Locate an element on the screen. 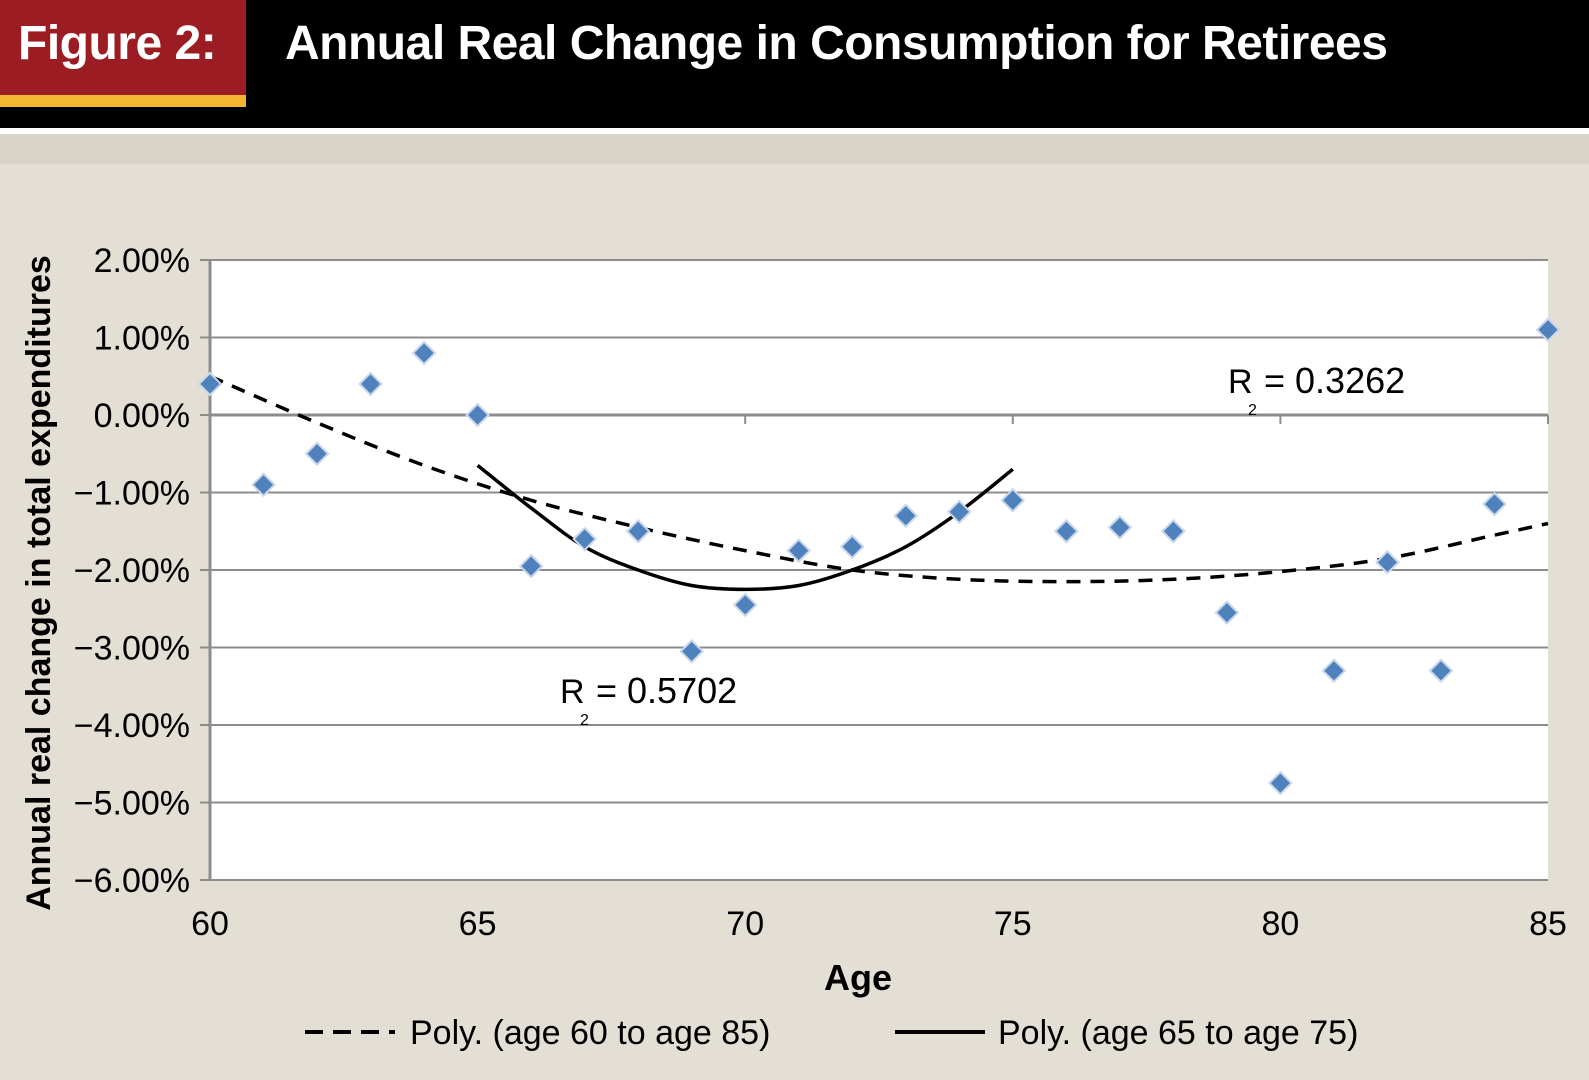 This screenshot has height=1080, width=1589. panel-top-band is located at coordinates (794, 149).